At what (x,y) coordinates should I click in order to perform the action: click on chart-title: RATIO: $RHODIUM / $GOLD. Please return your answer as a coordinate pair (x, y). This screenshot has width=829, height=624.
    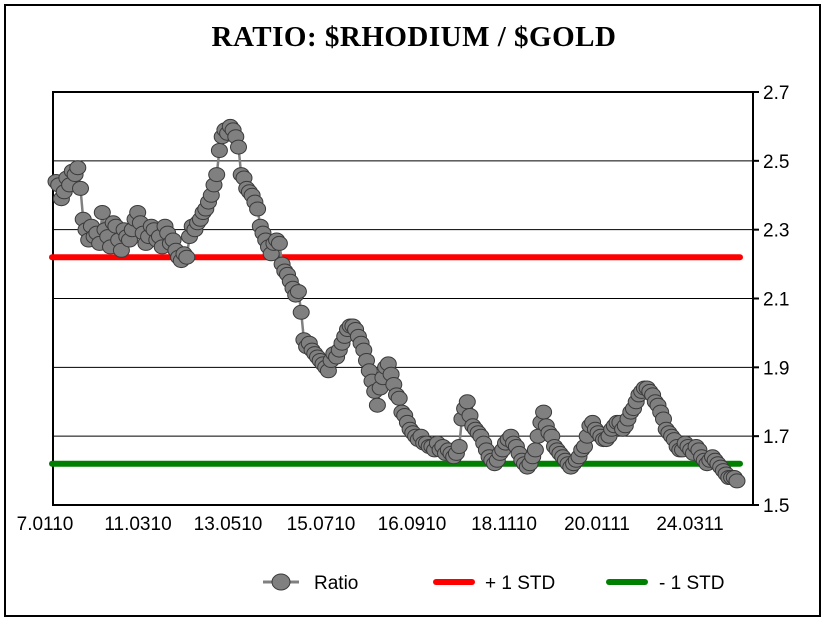
    Looking at the image, I should click on (414, 37).